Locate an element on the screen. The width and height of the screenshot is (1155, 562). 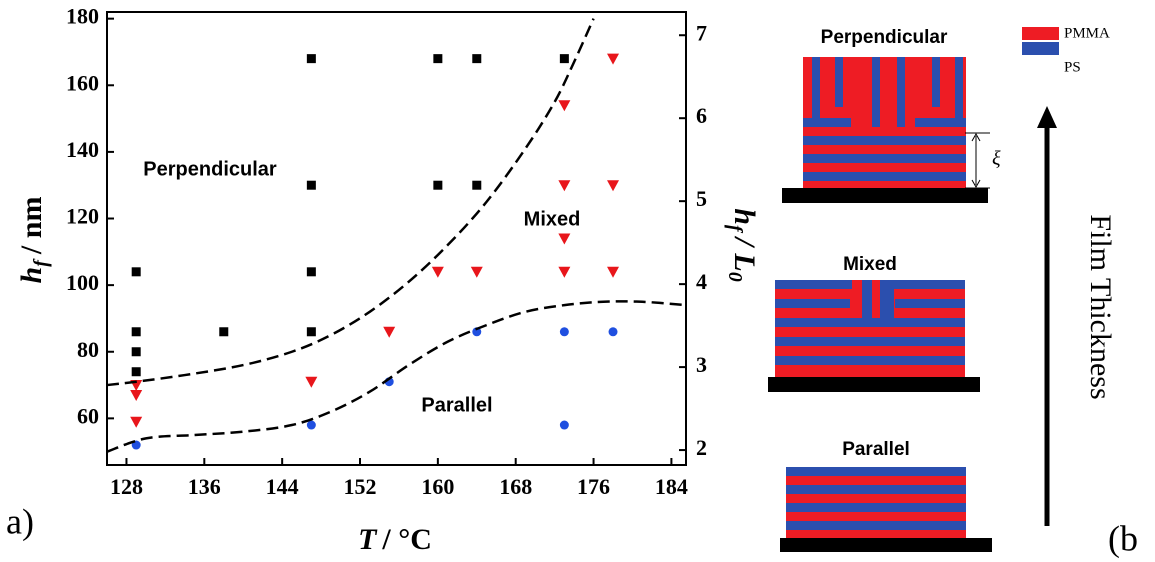
y-tick-label: 120 is located at coordinates (82, 216).